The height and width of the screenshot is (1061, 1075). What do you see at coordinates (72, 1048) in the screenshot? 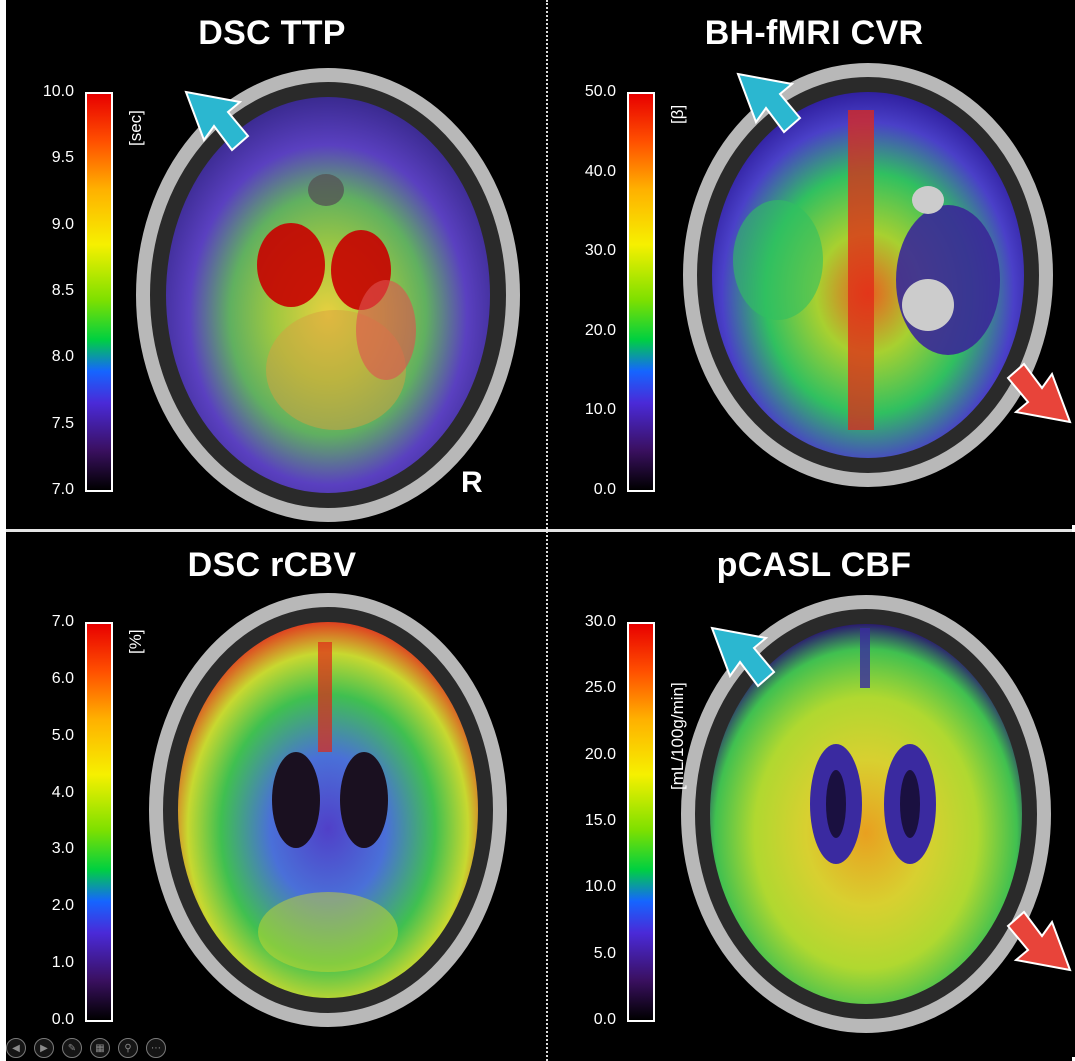
I see `pen-icon: ✎` at bounding box center [72, 1048].